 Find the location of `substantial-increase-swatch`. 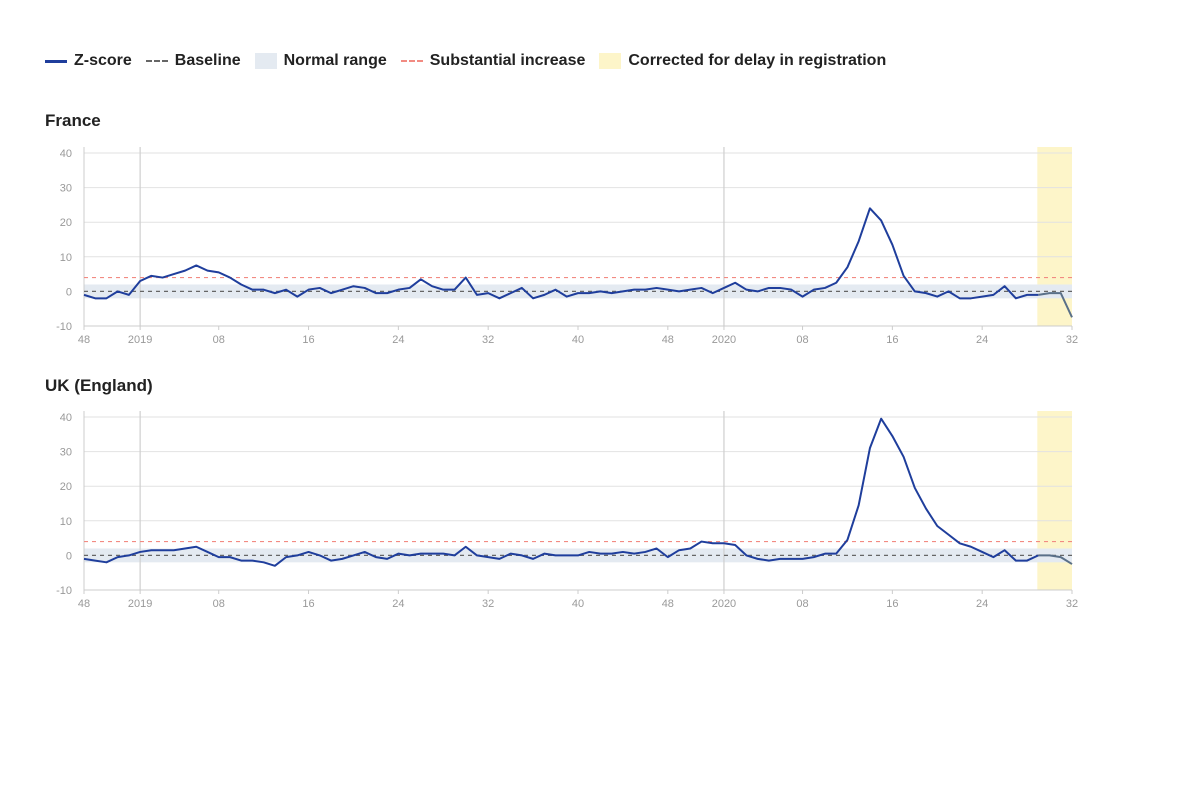

substantial-increase-swatch is located at coordinates (411, 61).